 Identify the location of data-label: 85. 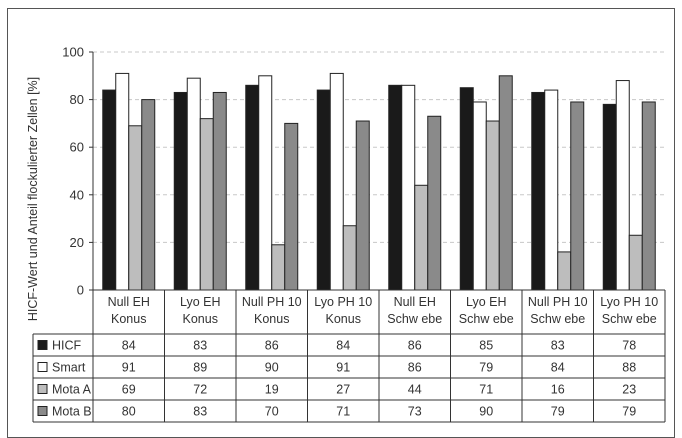
(486, 346).